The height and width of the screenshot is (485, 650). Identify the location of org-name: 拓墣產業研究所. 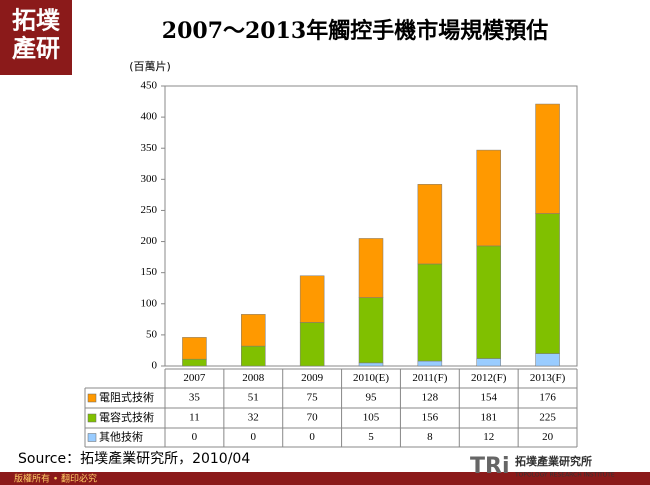
(553, 461).